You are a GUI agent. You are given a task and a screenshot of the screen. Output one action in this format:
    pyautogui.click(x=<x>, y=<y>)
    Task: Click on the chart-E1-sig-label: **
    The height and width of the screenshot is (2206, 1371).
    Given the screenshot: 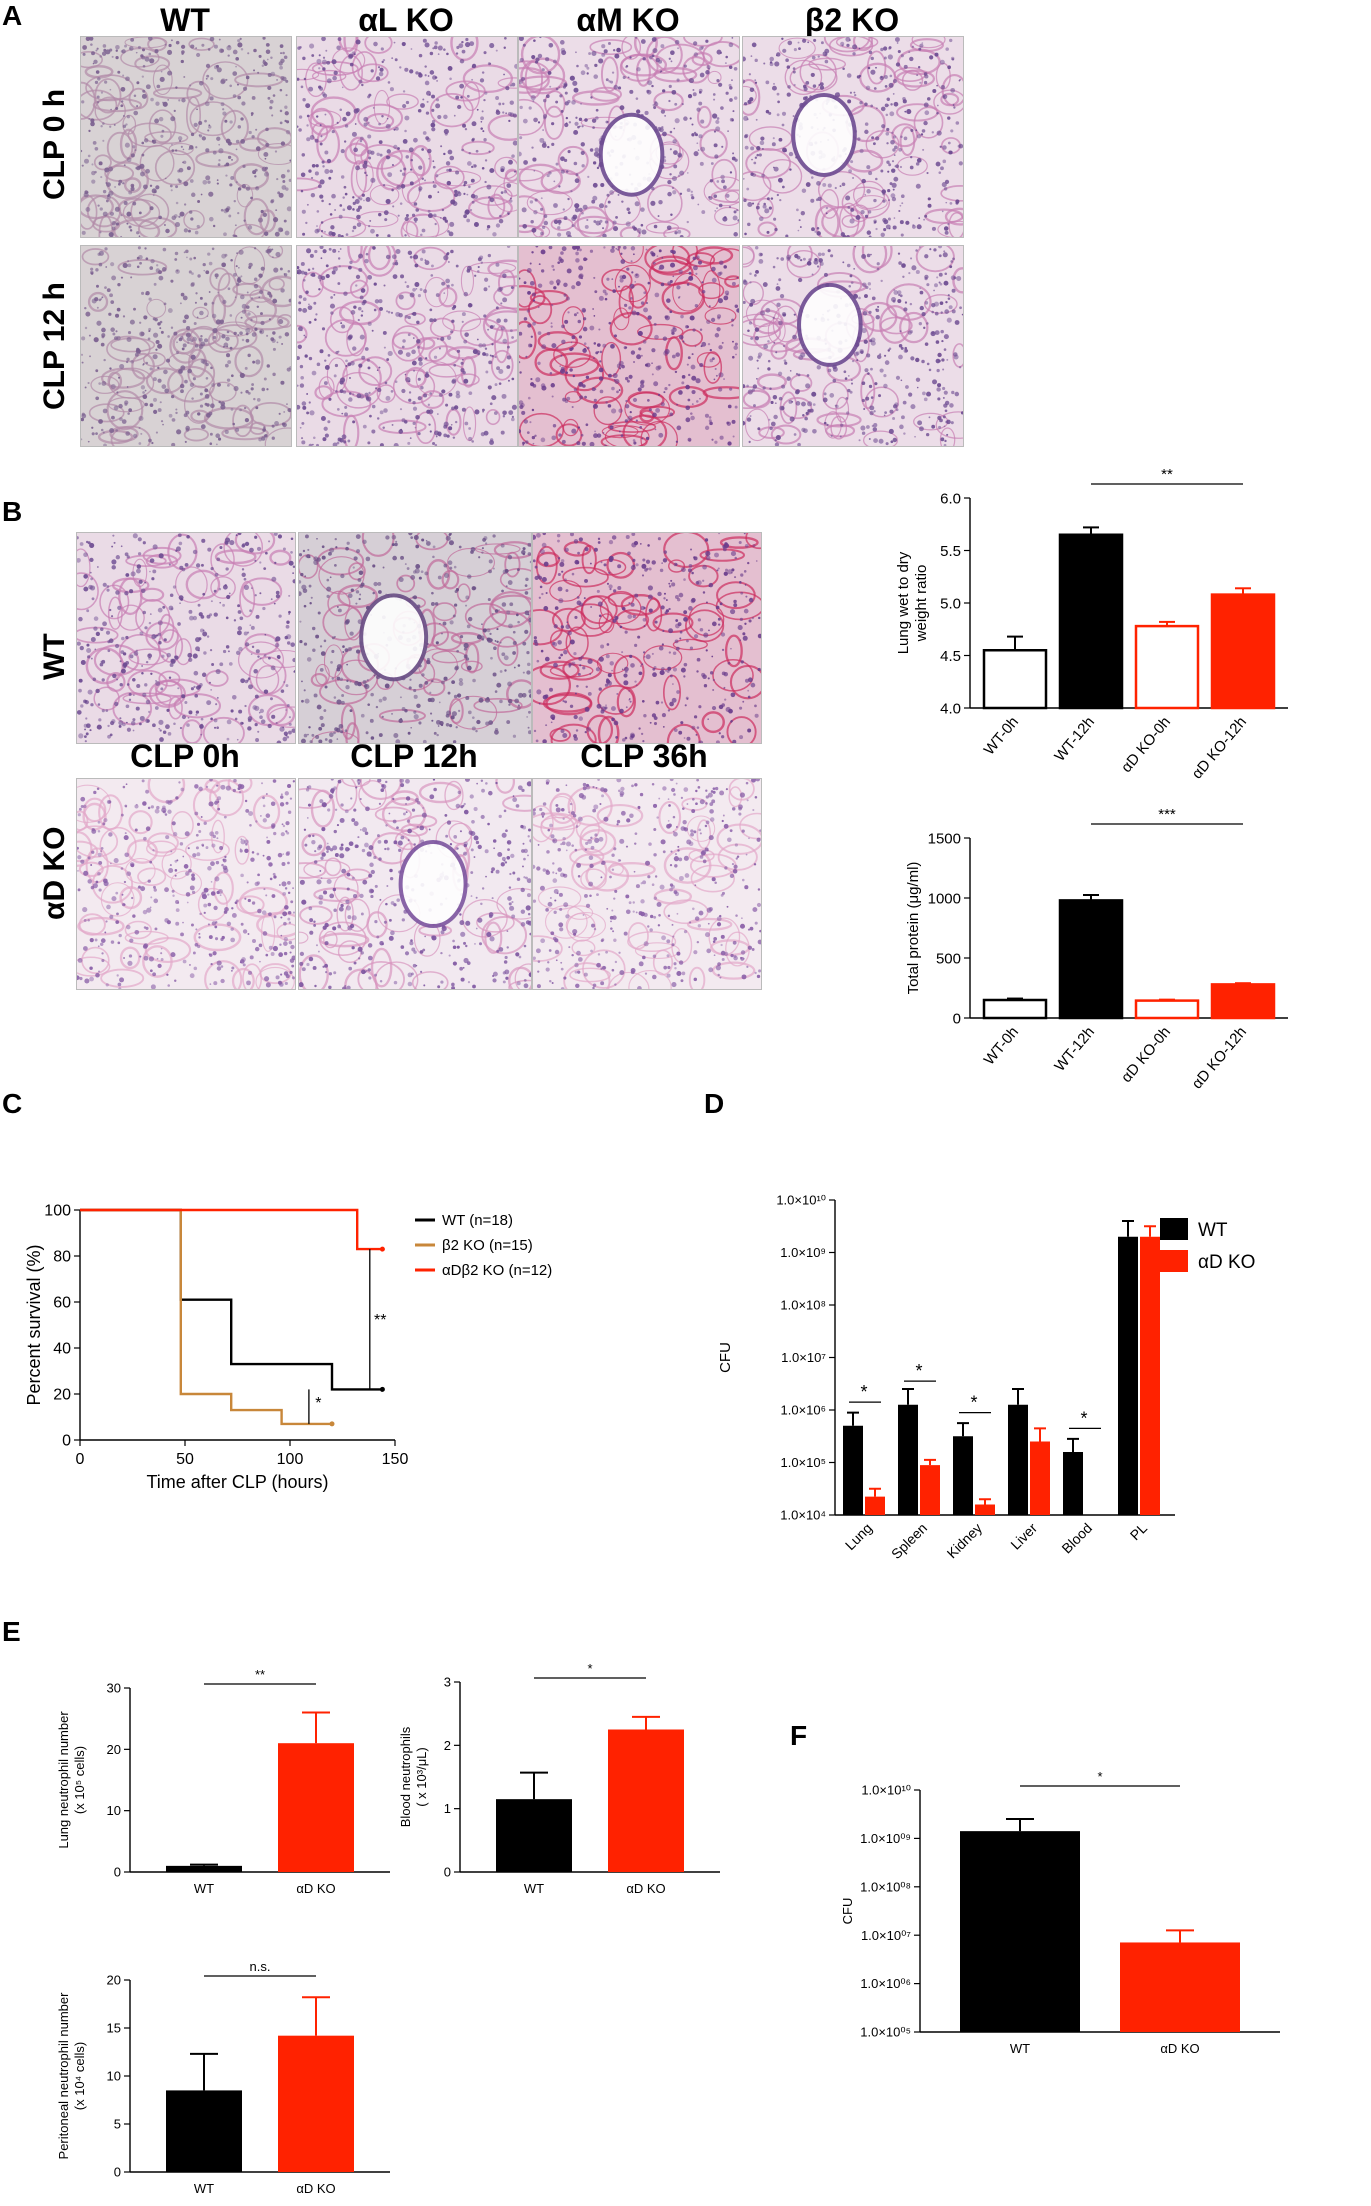 What is the action you would take?
    pyautogui.click(x=260, y=1674)
    